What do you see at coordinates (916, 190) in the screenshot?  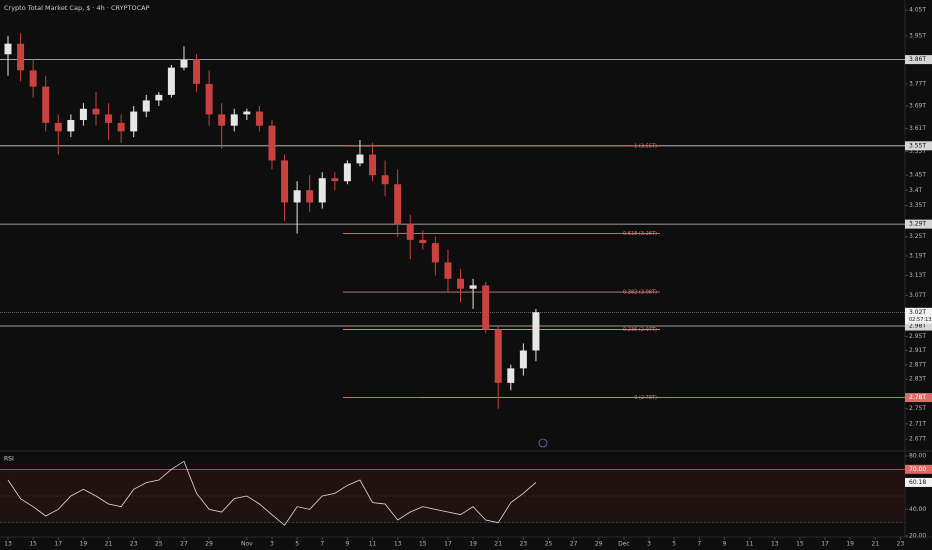 I see `y-tick-label: 3.4T` at bounding box center [916, 190].